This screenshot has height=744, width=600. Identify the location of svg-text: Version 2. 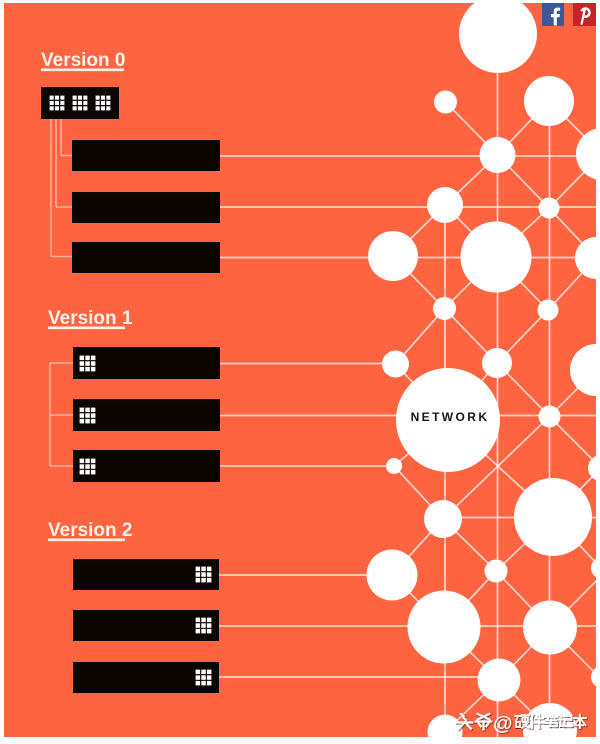
(90, 530).